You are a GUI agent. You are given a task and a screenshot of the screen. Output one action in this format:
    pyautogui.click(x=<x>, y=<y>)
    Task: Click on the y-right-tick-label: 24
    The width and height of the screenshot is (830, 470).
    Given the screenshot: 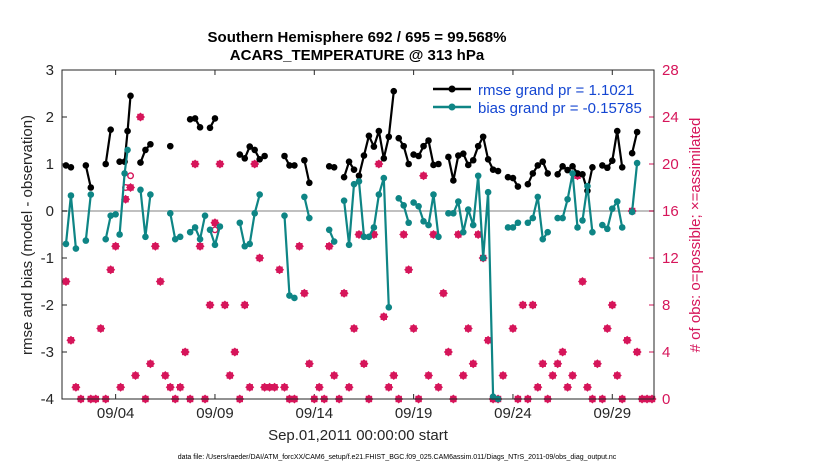 What is the action you would take?
    pyautogui.click(x=670, y=117)
    